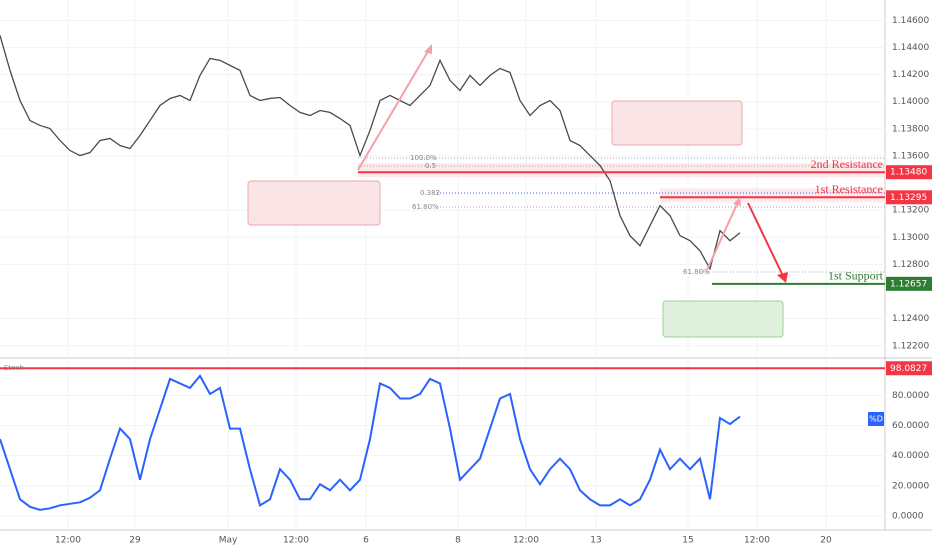 The height and width of the screenshot is (550, 932). Describe the element at coordinates (910, 396) in the screenshot. I see `y-tick-label: 80.0000` at that location.